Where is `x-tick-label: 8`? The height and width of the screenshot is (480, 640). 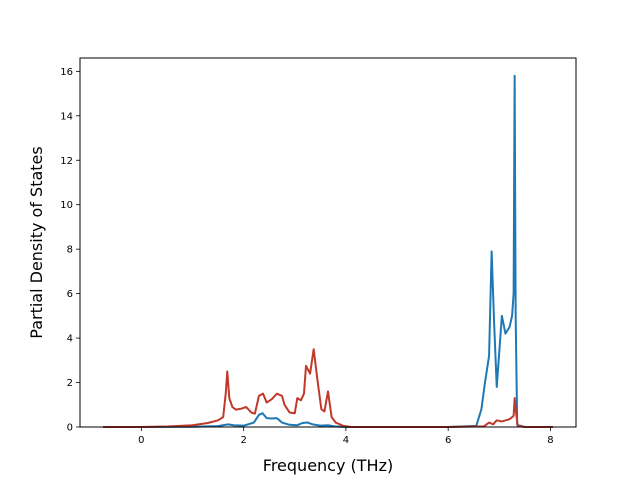 x-tick-label: 8 is located at coordinates (550, 440).